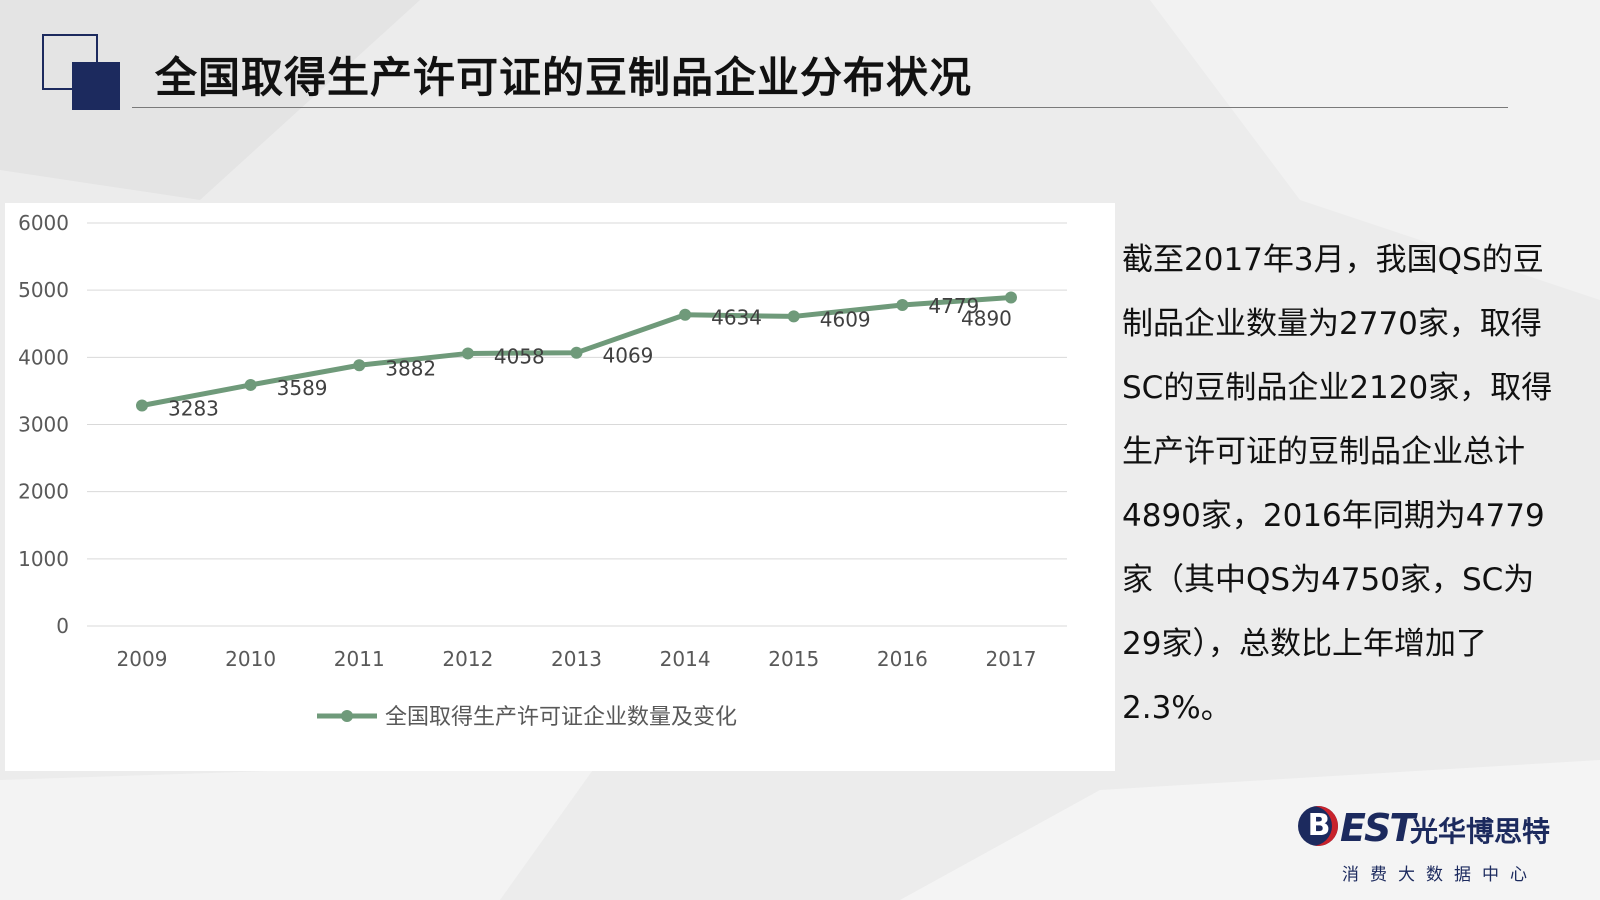  I want to click on y-tick-label: 0, so click(62, 626).